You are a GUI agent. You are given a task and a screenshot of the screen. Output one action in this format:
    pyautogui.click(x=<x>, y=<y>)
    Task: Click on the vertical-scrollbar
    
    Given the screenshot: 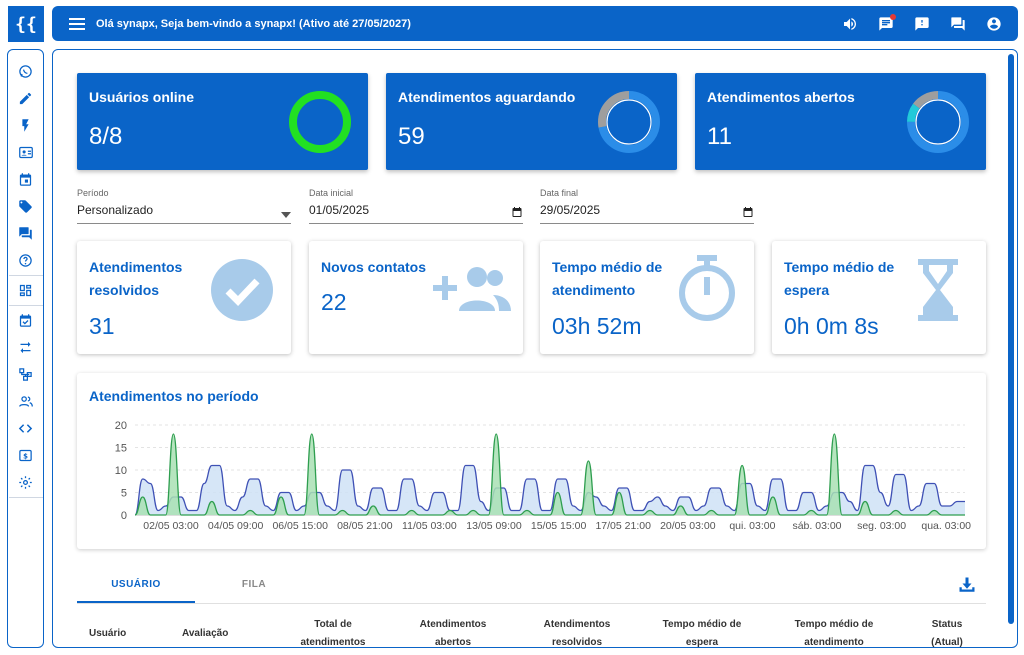 What is the action you would take?
    pyautogui.click(x=1011, y=339)
    